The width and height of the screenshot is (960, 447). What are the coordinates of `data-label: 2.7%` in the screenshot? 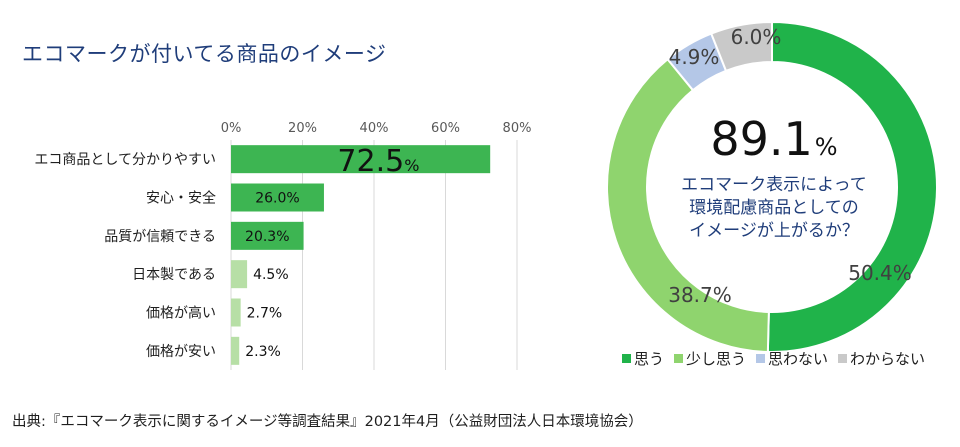 It's located at (265, 314).